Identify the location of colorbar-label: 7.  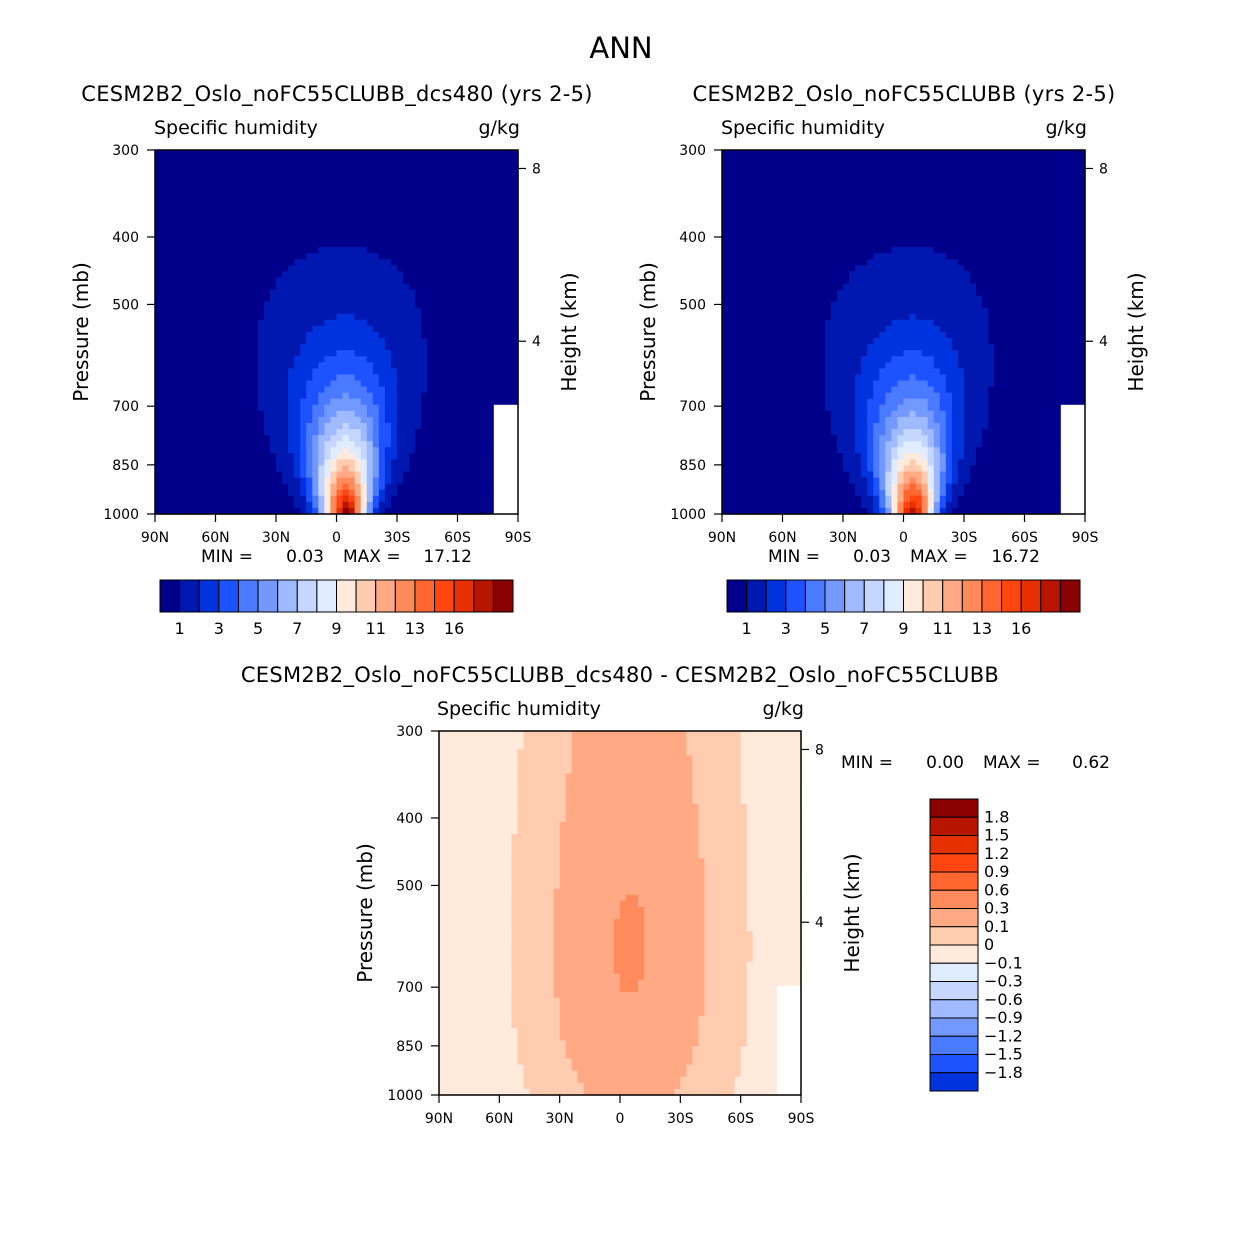
(297, 628).